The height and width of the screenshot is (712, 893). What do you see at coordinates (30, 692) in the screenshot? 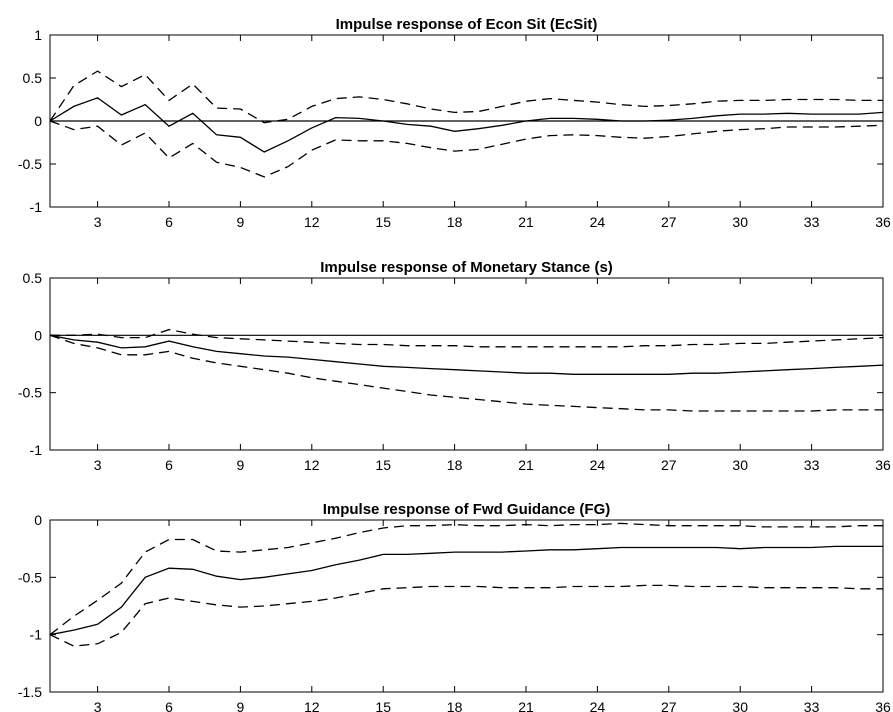
I see `y-tick-label: -1.5` at bounding box center [30, 692].